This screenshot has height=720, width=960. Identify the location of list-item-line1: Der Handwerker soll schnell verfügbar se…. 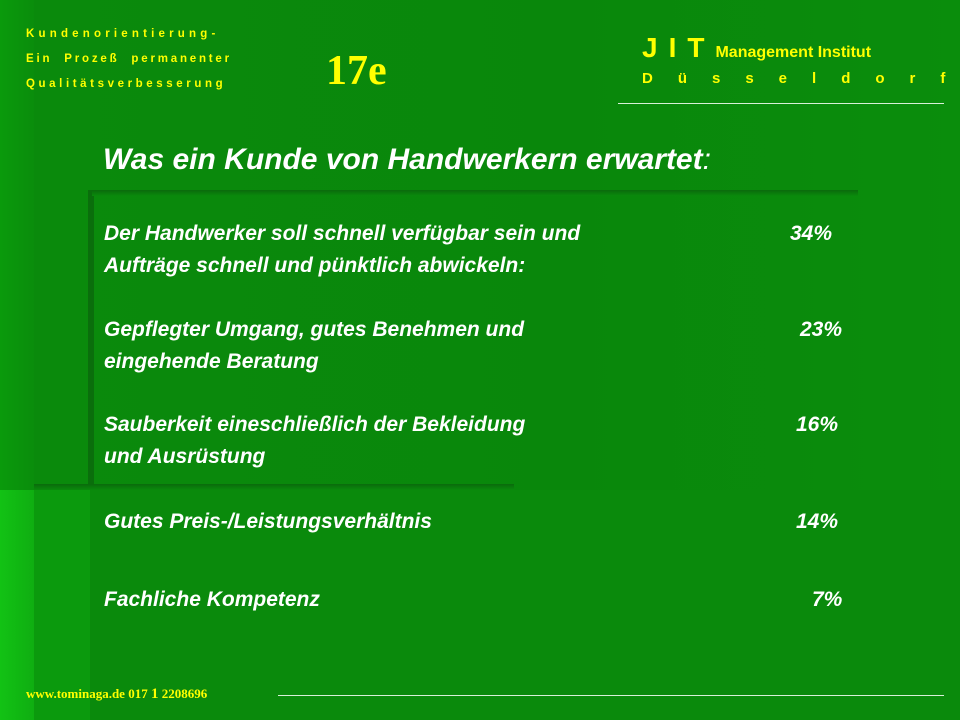
(342, 233).